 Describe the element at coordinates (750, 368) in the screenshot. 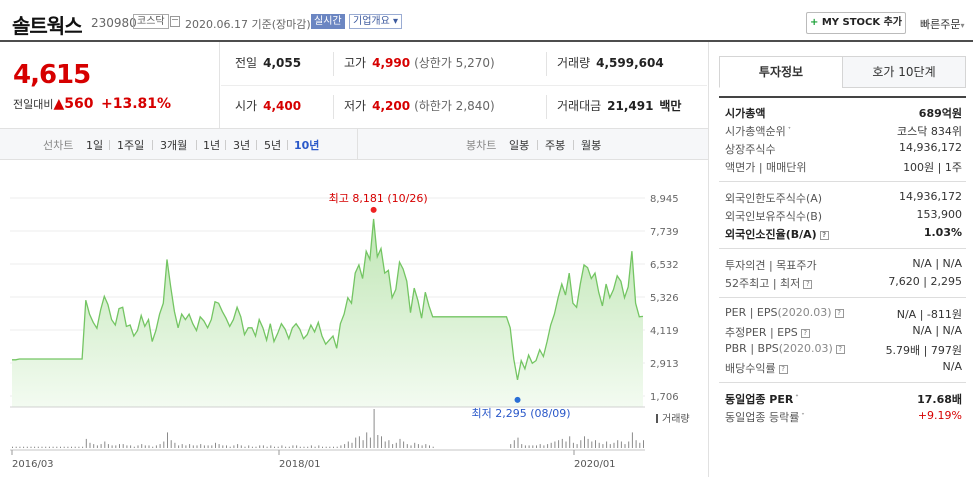

I see `info-key-text: 배당수익률` at that location.